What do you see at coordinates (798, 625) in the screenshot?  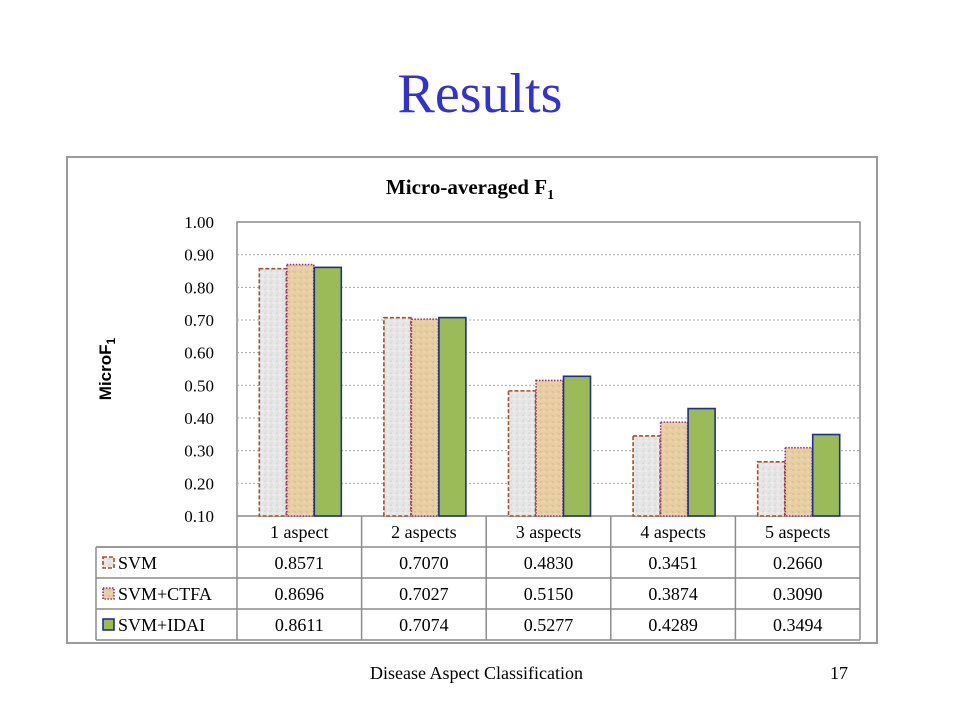 I see `data-label: 0.3494` at bounding box center [798, 625].